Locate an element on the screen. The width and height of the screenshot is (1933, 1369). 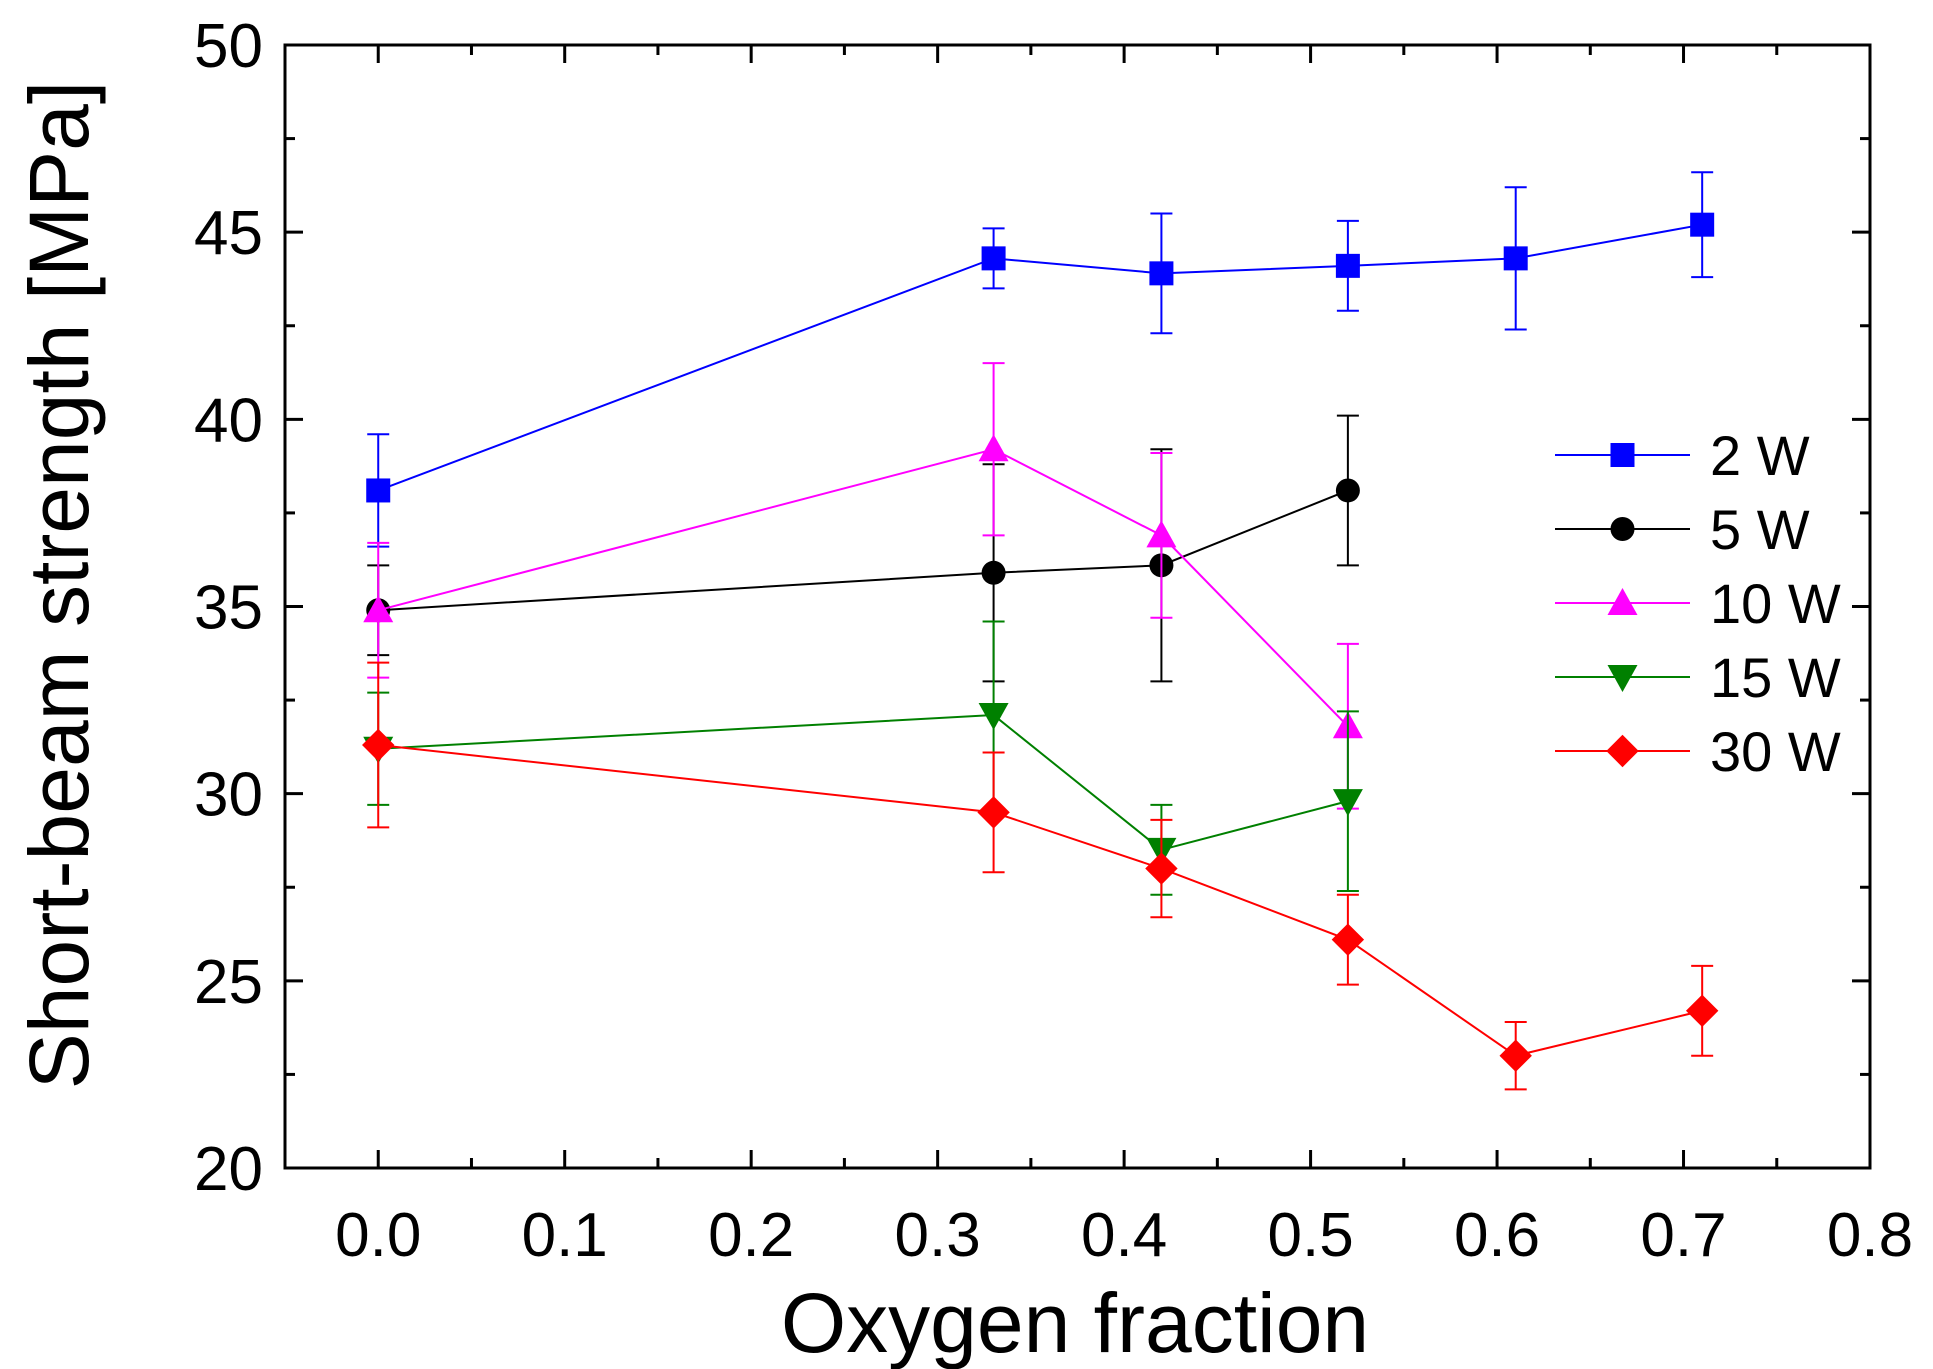
legend-item: 10 W is located at coordinates (1698, 603).